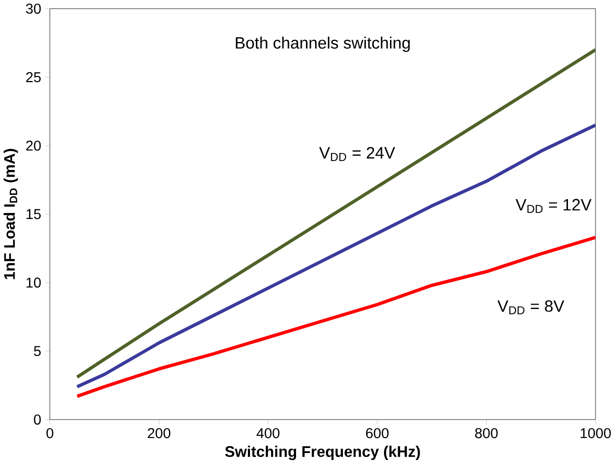  I want to click on y-tick-label: 15, so click(33, 214).